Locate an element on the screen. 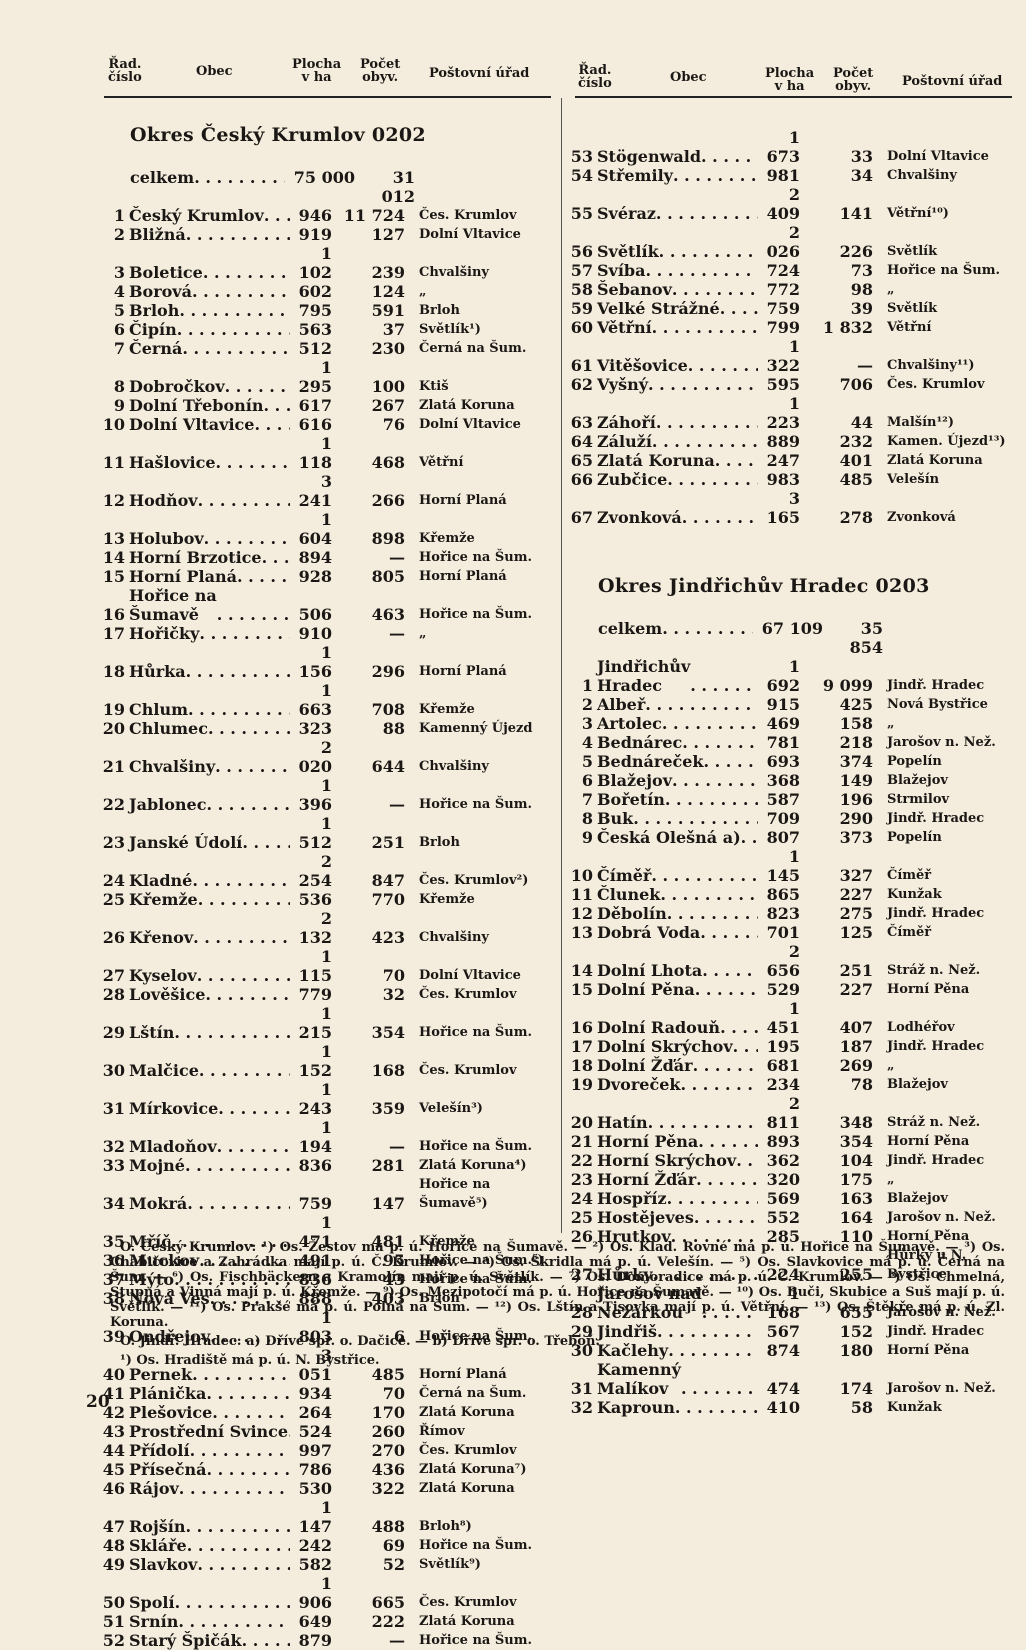 This screenshot has width=1026, height=1650. area: 1 663 is located at coordinates (315, 700).